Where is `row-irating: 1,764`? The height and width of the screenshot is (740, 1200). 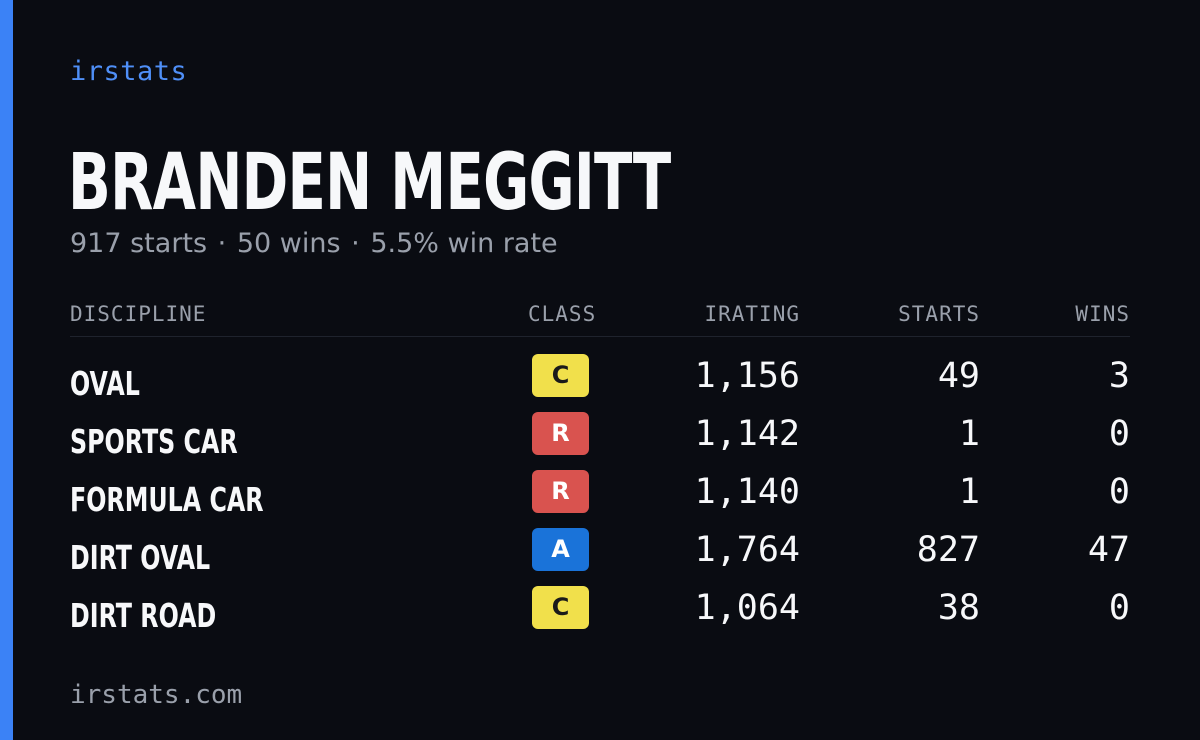 row-irating: 1,764 is located at coordinates (747, 550).